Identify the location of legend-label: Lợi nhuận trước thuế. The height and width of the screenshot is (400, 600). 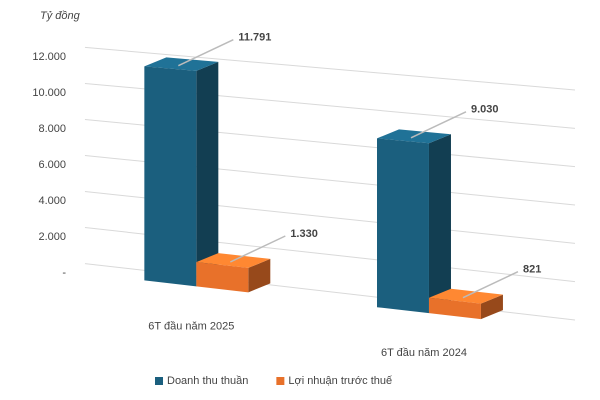
(340, 381).